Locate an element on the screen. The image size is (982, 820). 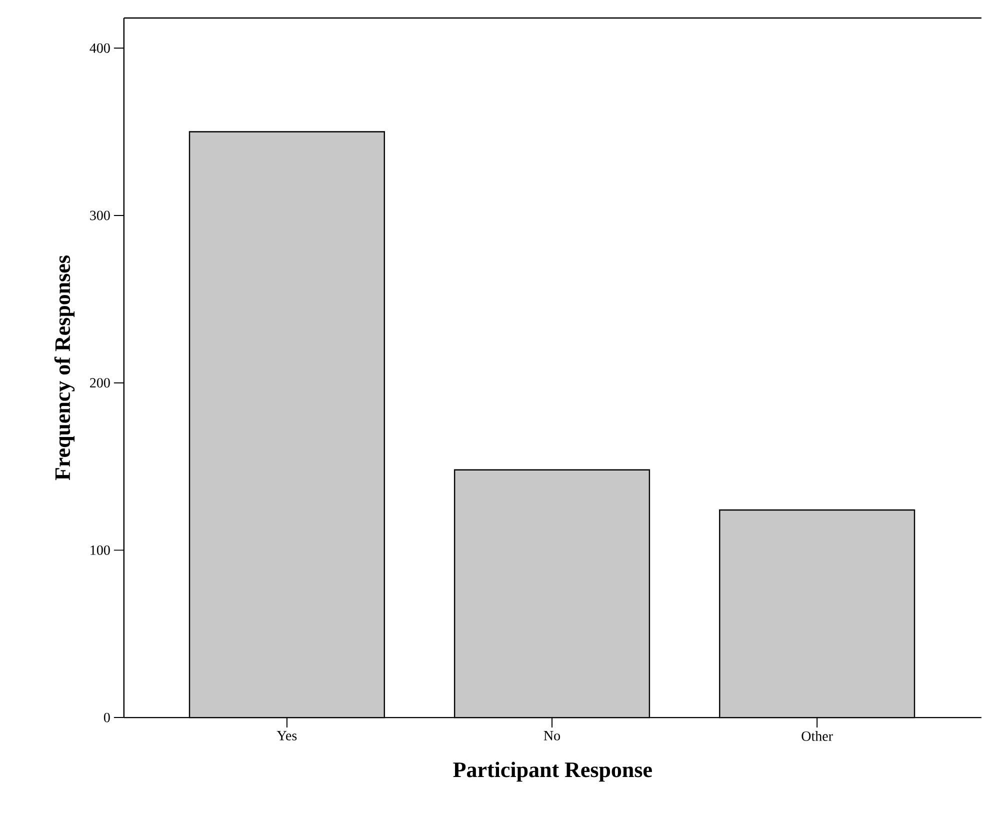
y-tick-label: 200 is located at coordinates (100, 383).